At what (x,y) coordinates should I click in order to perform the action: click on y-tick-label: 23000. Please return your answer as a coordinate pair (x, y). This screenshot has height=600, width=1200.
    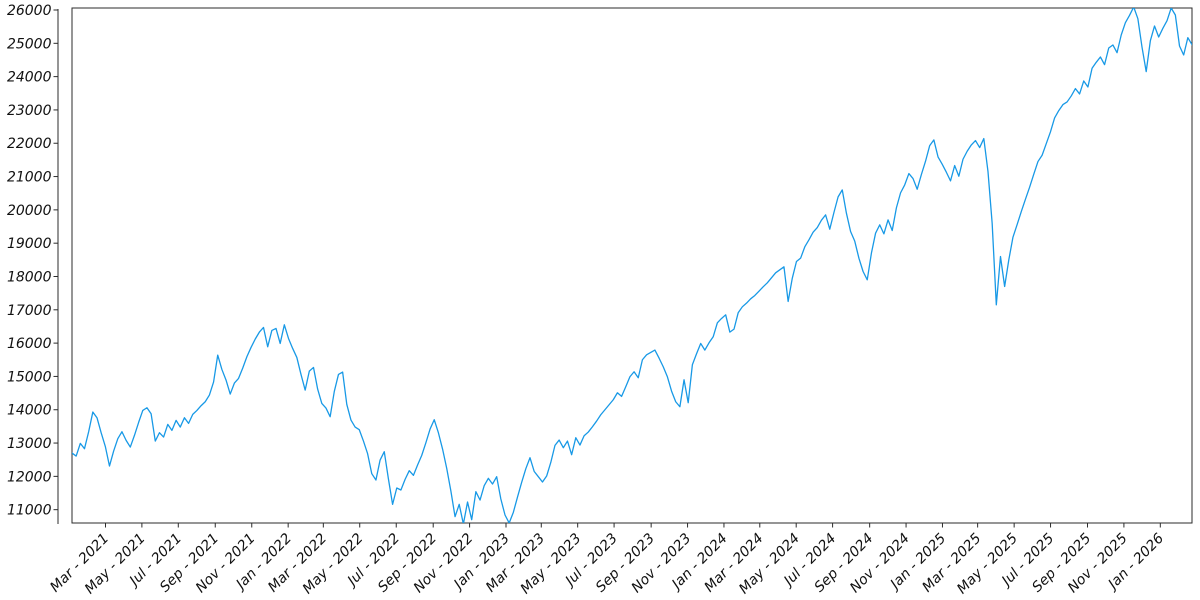
    Looking at the image, I should click on (29, 111).